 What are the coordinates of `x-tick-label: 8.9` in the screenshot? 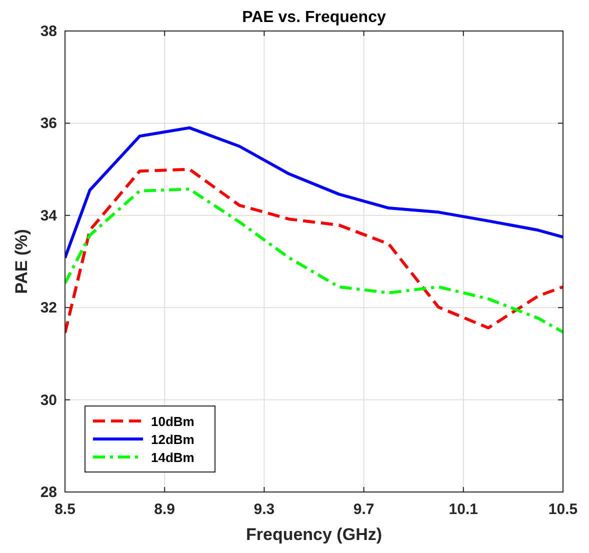 It's located at (165, 509).